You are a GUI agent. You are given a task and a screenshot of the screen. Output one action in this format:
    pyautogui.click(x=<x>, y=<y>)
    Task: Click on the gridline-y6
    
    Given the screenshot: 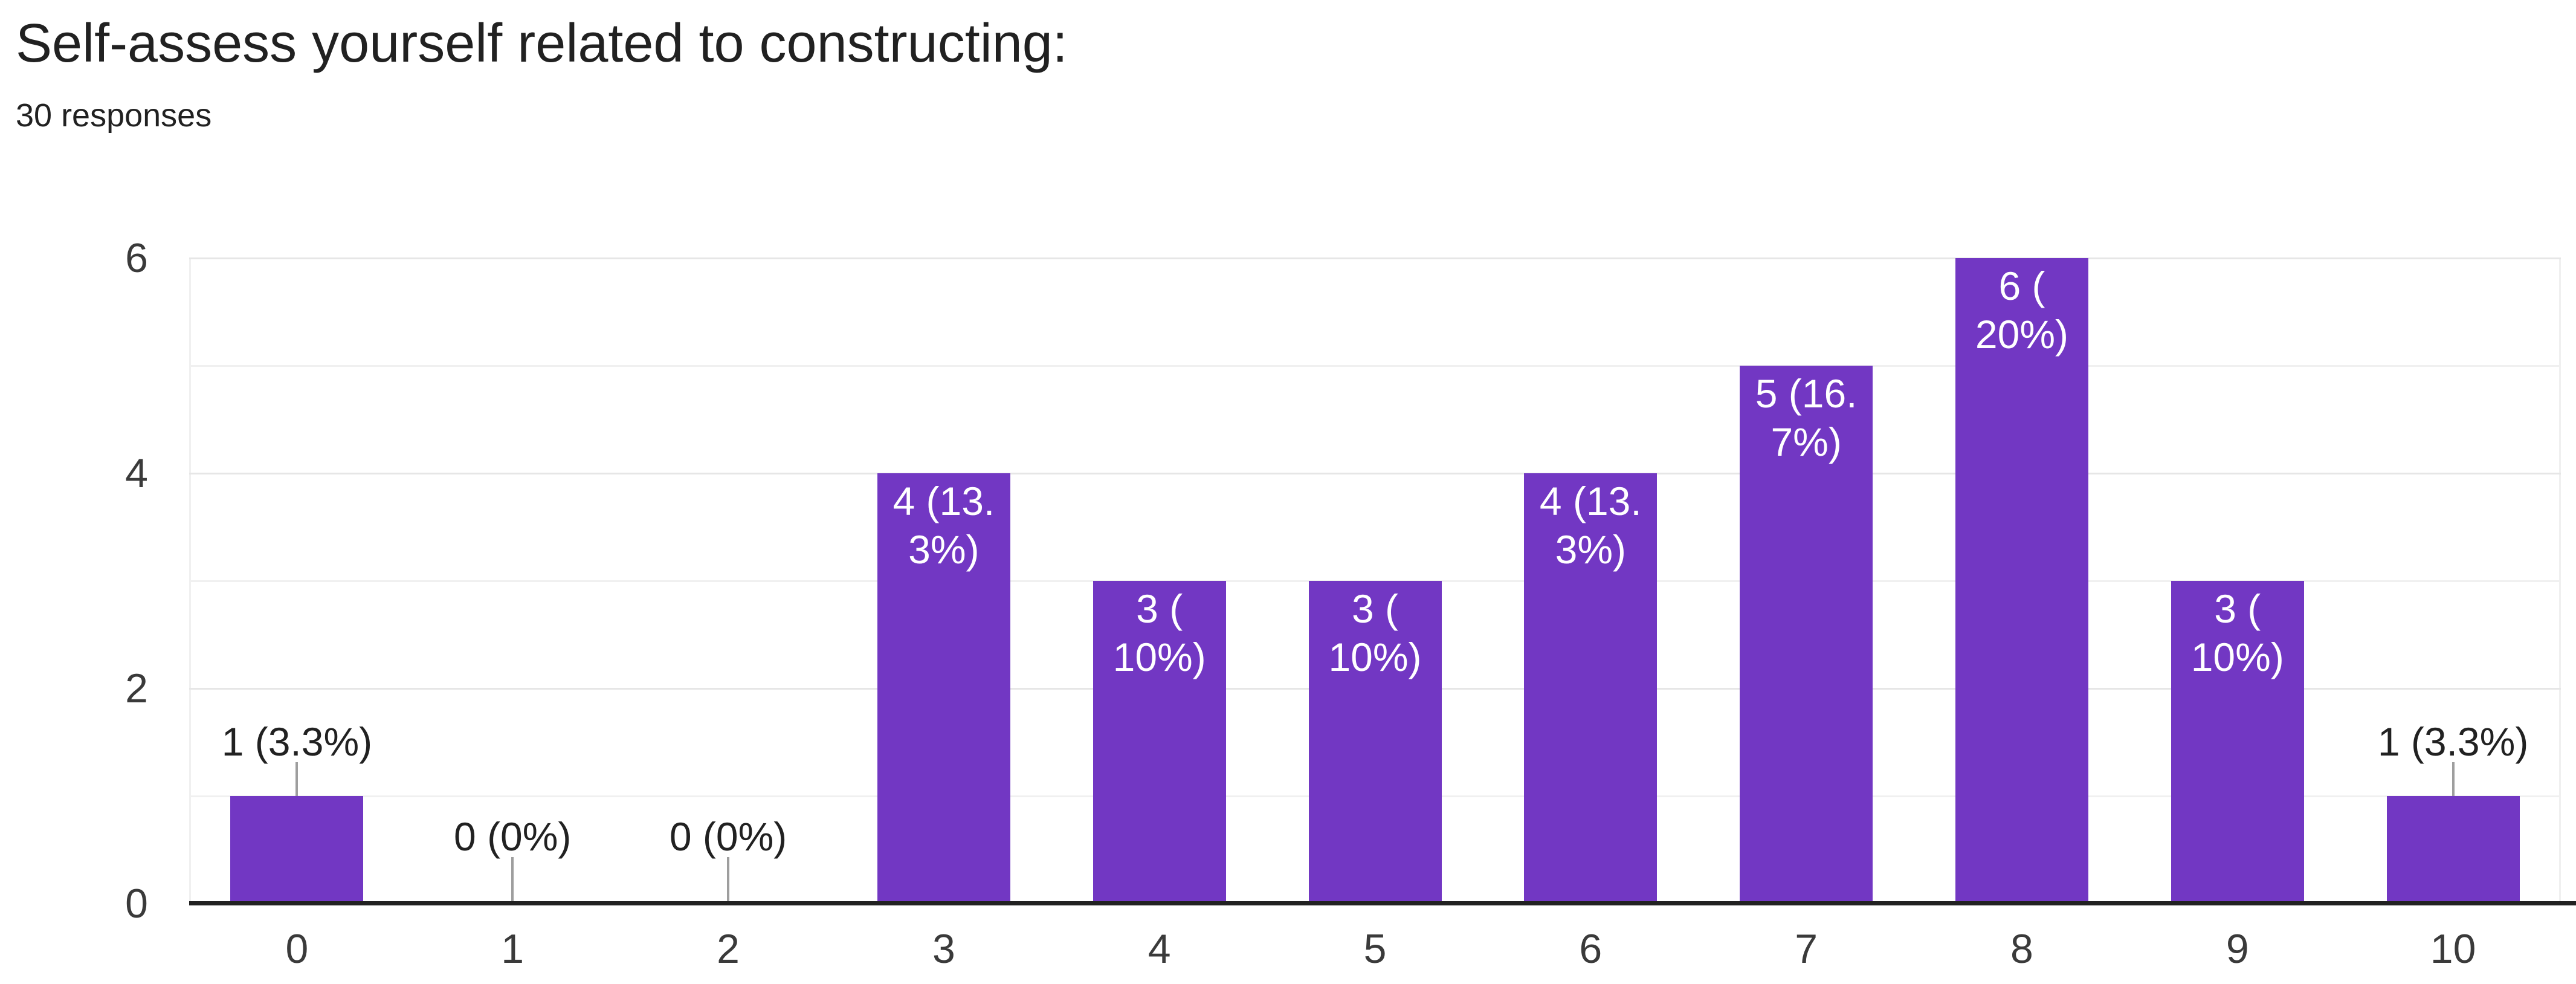 What is the action you would take?
    pyautogui.click(x=1375, y=258)
    